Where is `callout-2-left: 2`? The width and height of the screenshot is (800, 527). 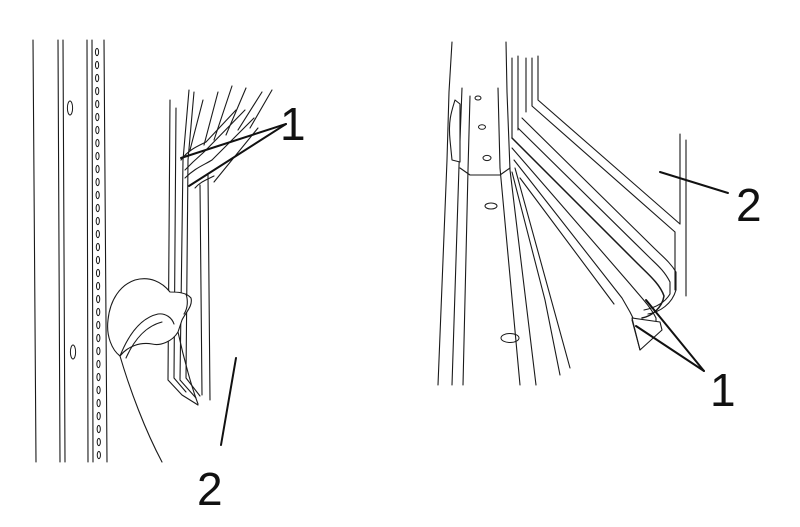
callout-2-left: 2 is located at coordinates (217, 436).